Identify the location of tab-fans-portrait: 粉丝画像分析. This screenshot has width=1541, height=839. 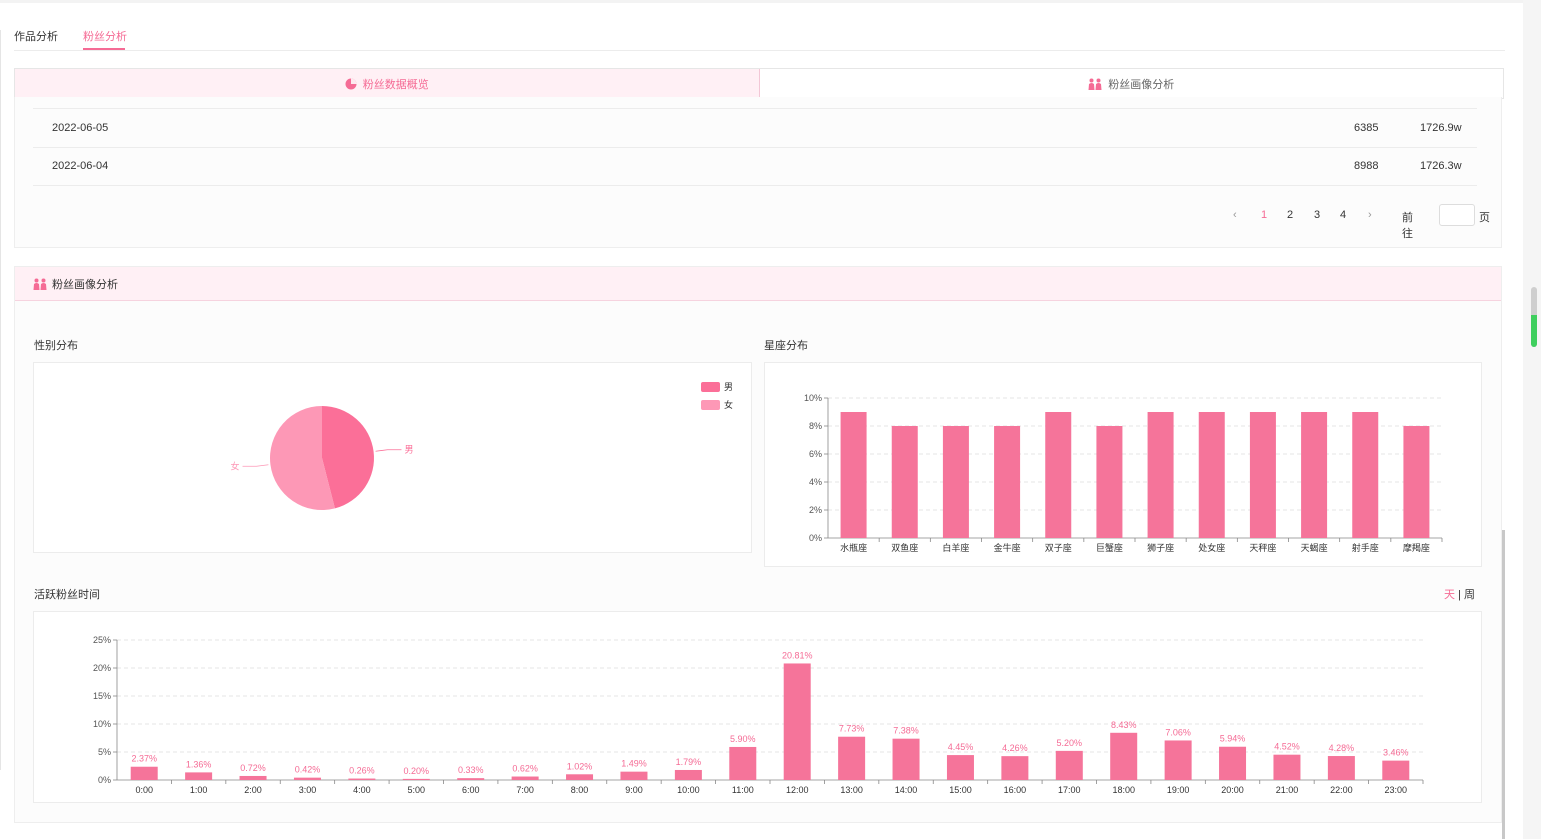
(1132, 83).